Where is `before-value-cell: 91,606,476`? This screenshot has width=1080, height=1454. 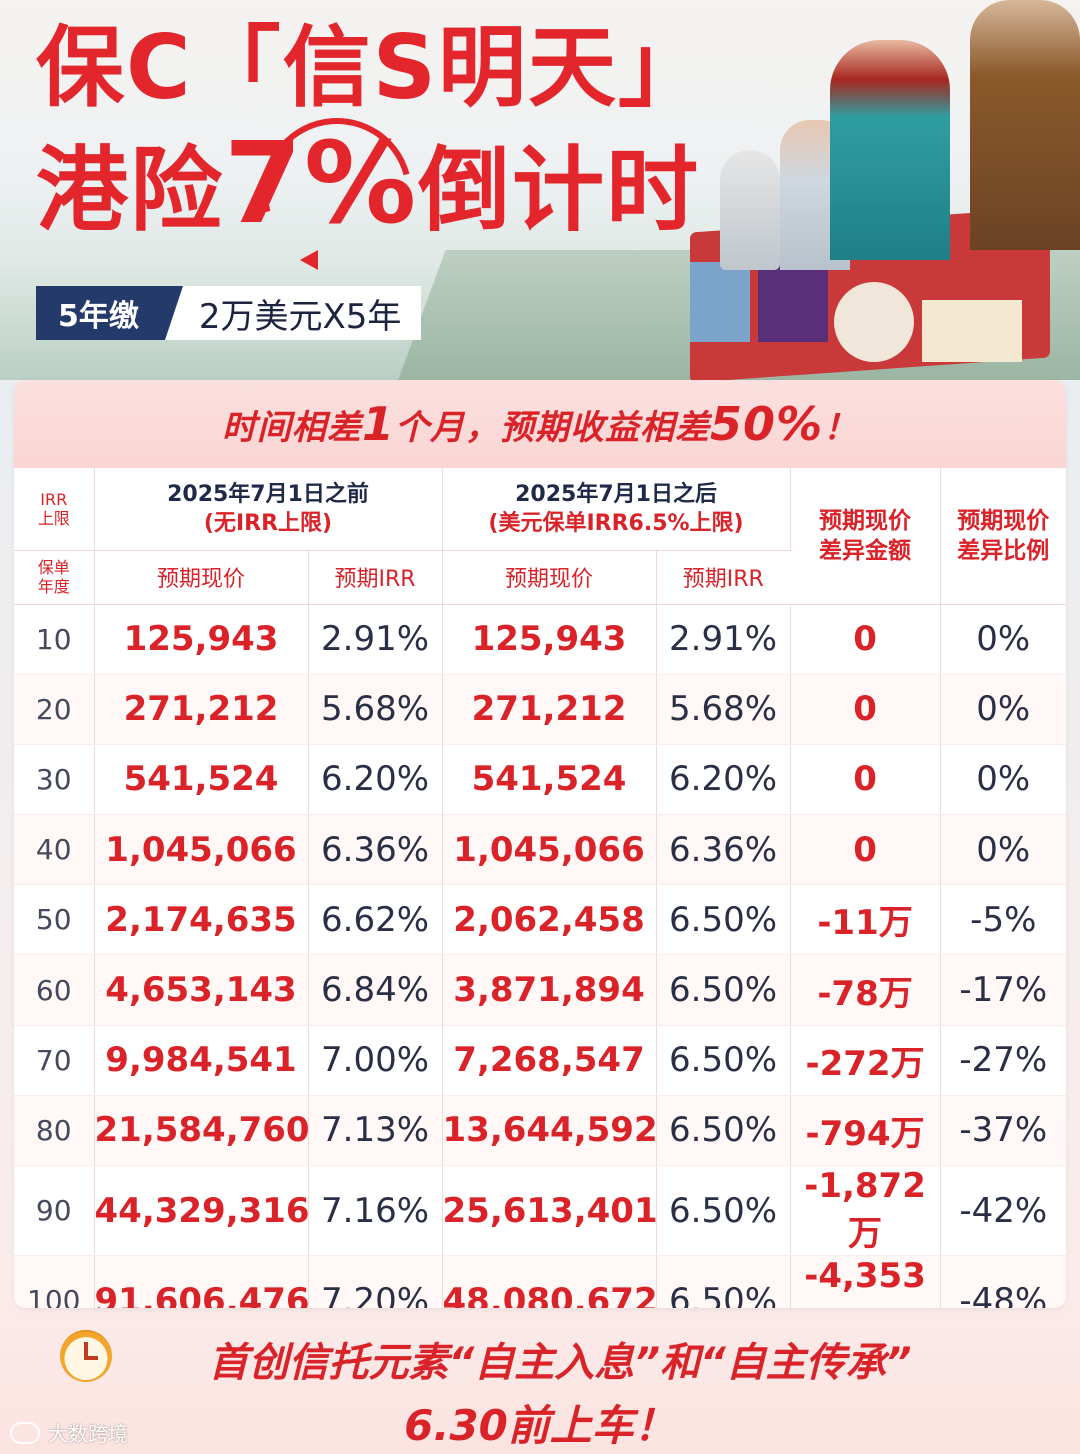 before-value-cell: 91,606,476 is located at coordinates (202, 1281).